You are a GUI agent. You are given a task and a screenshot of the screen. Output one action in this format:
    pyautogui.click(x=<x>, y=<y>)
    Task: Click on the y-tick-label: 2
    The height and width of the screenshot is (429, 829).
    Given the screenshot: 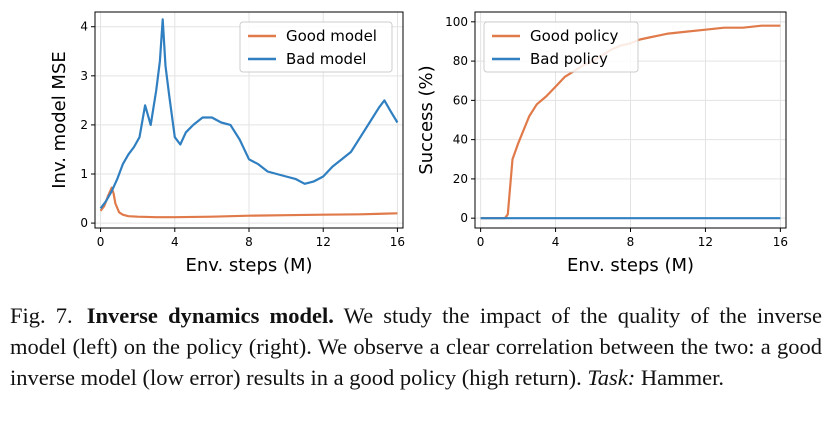 What is the action you would take?
    pyautogui.click(x=84, y=125)
    